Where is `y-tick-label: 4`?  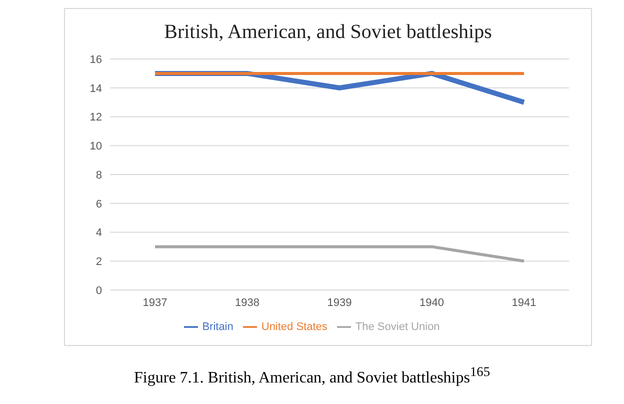
y-tick-label: 4 is located at coordinates (99, 233).